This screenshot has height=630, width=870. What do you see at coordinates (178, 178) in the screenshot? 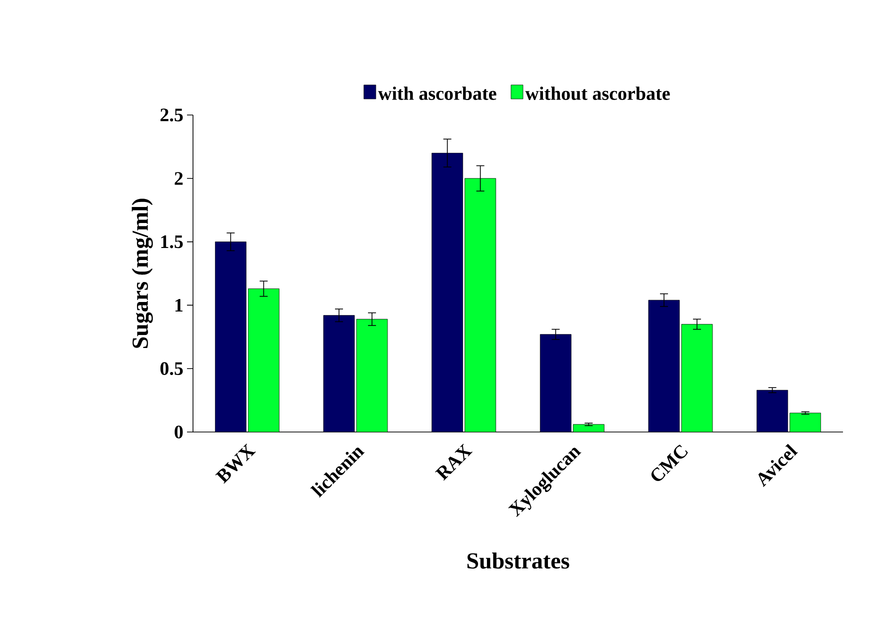
I see `y-tick-label: 2` at bounding box center [178, 178].